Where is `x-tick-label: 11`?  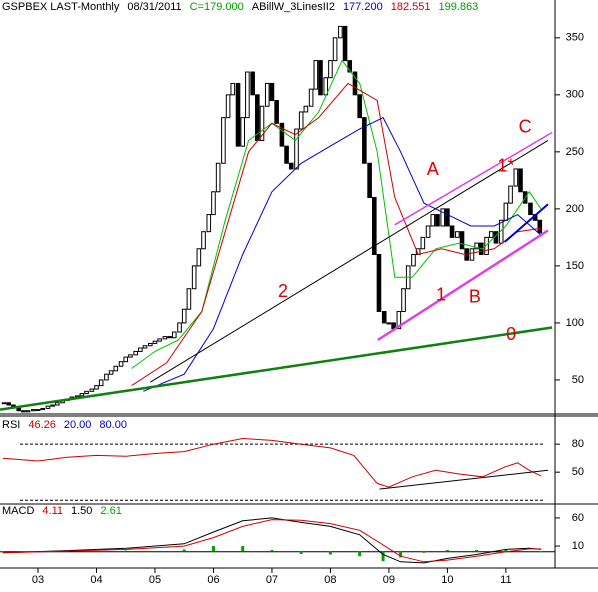
x-tick-label: 11 is located at coordinates (505, 580).